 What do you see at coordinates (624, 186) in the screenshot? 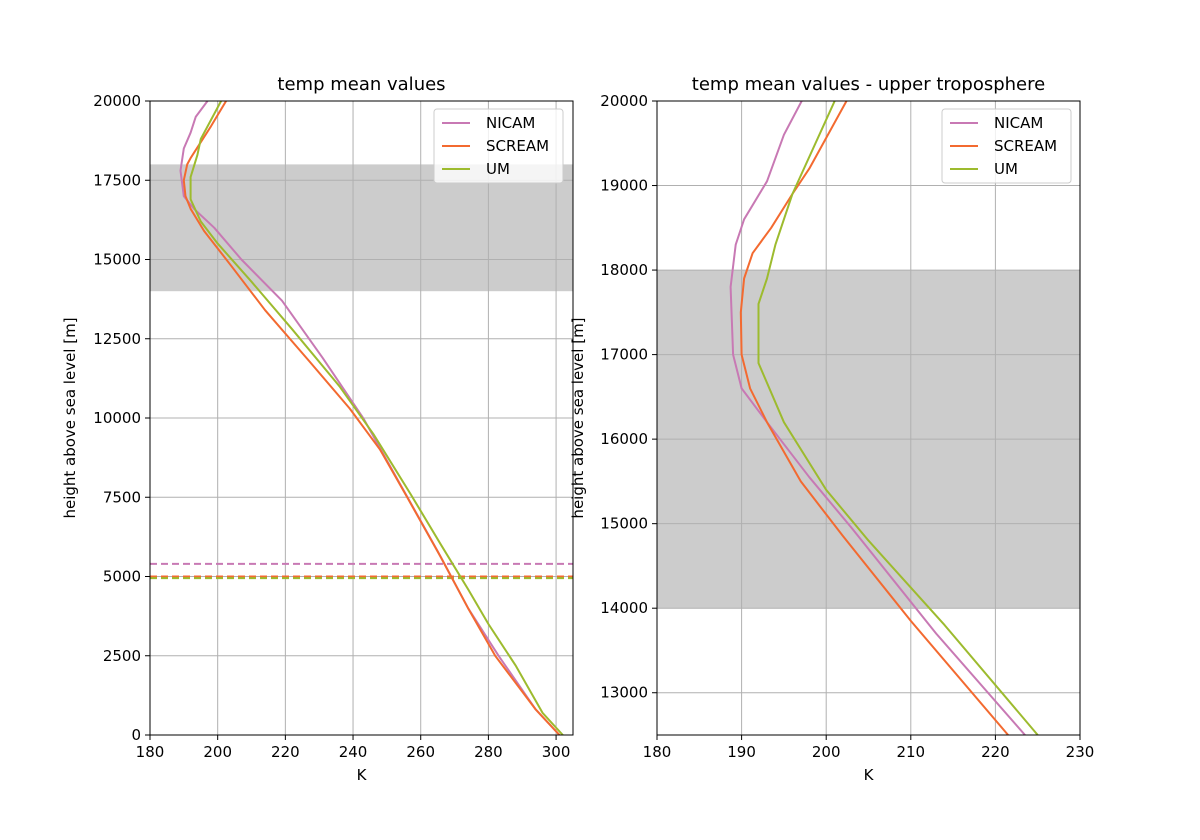
I see `y-tick-label: 19000` at bounding box center [624, 186].